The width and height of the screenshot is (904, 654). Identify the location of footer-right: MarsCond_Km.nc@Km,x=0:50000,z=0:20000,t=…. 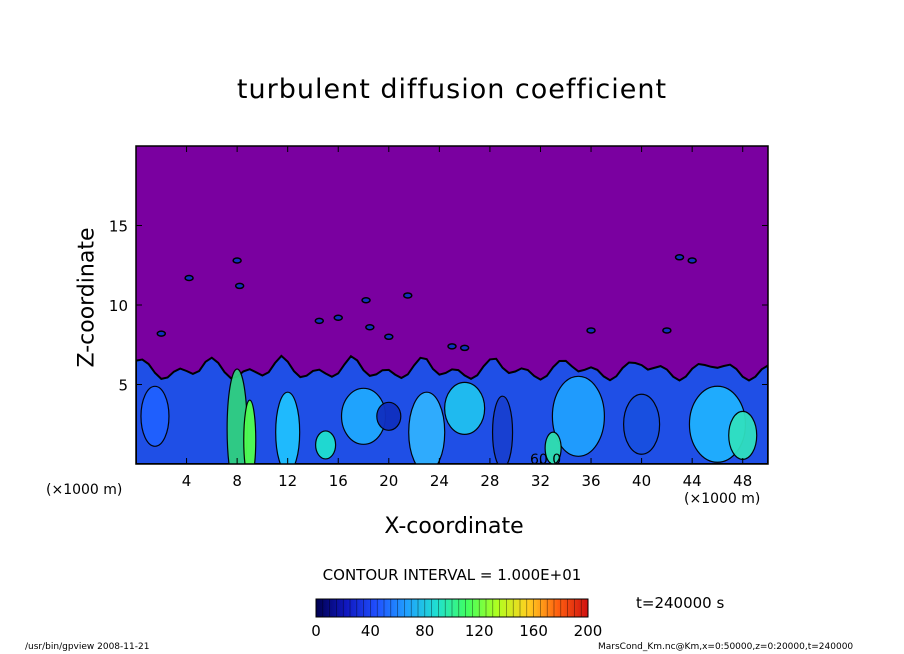
(726, 647).